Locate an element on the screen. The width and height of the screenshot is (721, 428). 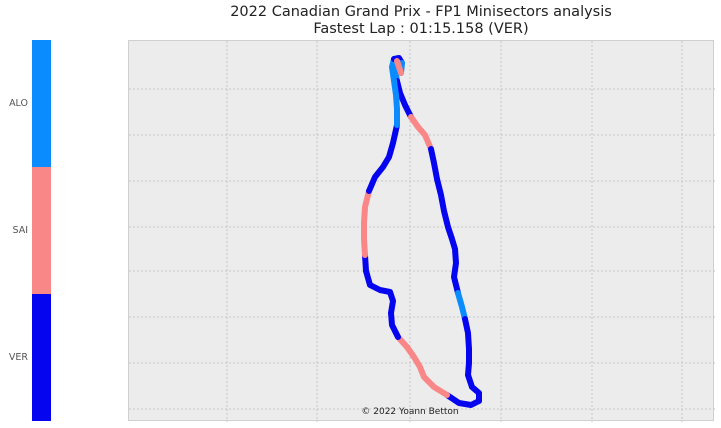
minisector-5-alo is located at coordinates (461, 306).